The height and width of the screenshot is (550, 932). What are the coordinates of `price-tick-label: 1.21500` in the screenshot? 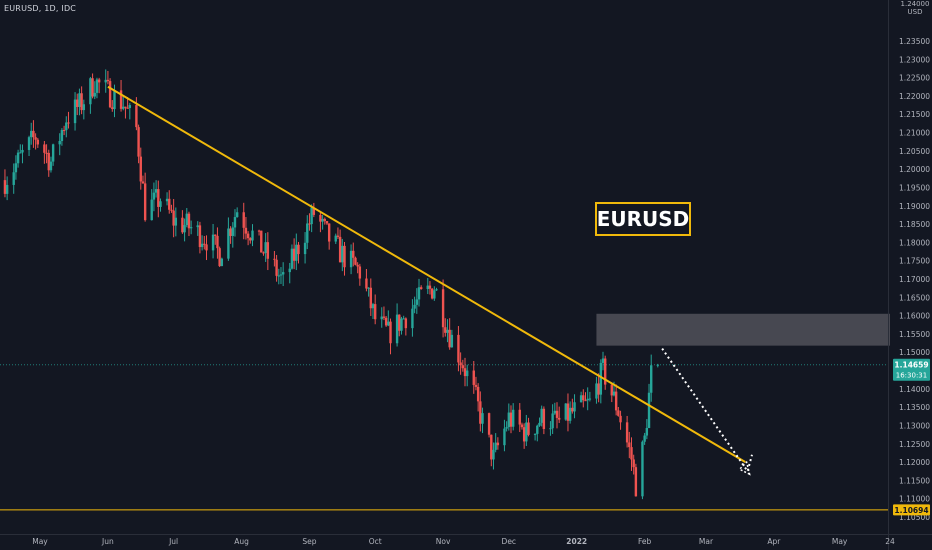 It's located at (914, 114).